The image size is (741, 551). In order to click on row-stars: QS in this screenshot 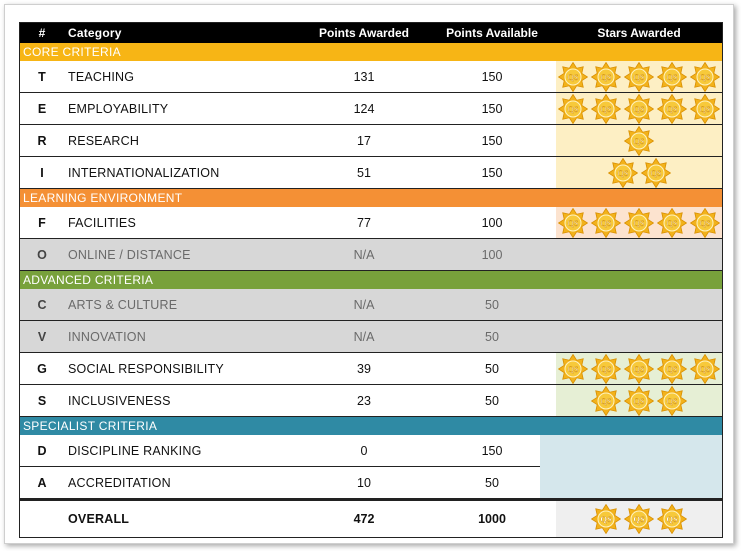, I will do `click(639, 140)`.